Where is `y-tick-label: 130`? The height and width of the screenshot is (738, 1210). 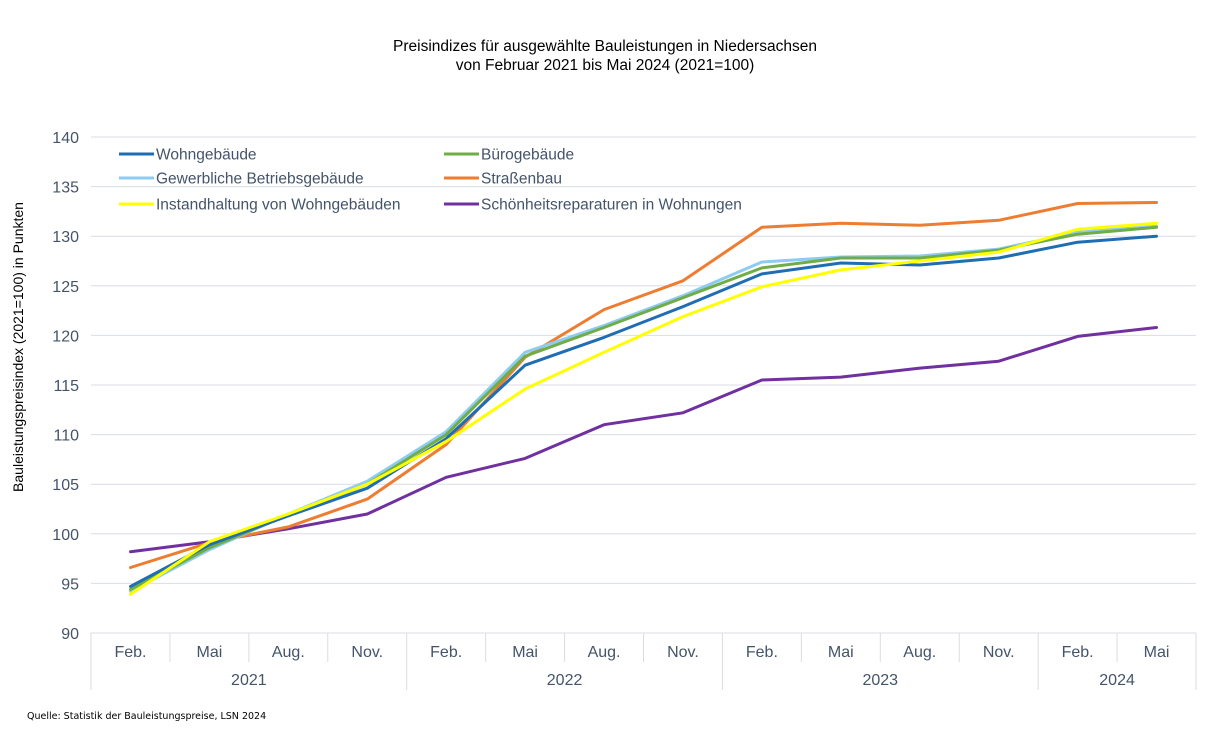
y-tick-label: 130 is located at coordinates (65, 237).